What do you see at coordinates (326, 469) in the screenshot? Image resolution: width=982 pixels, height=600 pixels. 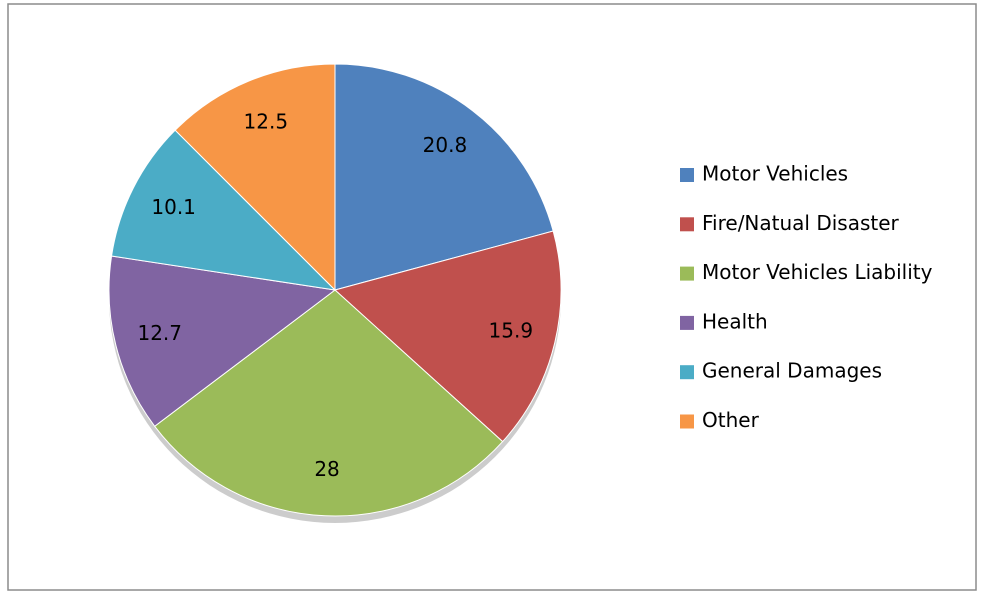 I see `data-label: 28` at bounding box center [326, 469].